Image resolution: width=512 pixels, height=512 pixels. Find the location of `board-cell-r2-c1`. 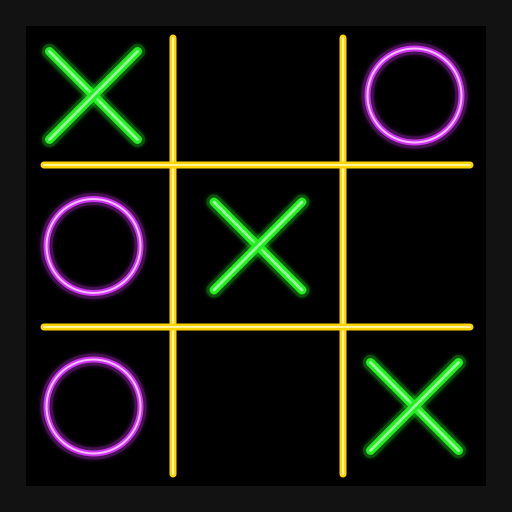

board-cell-r2-c1 is located at coordinates (99, 246).